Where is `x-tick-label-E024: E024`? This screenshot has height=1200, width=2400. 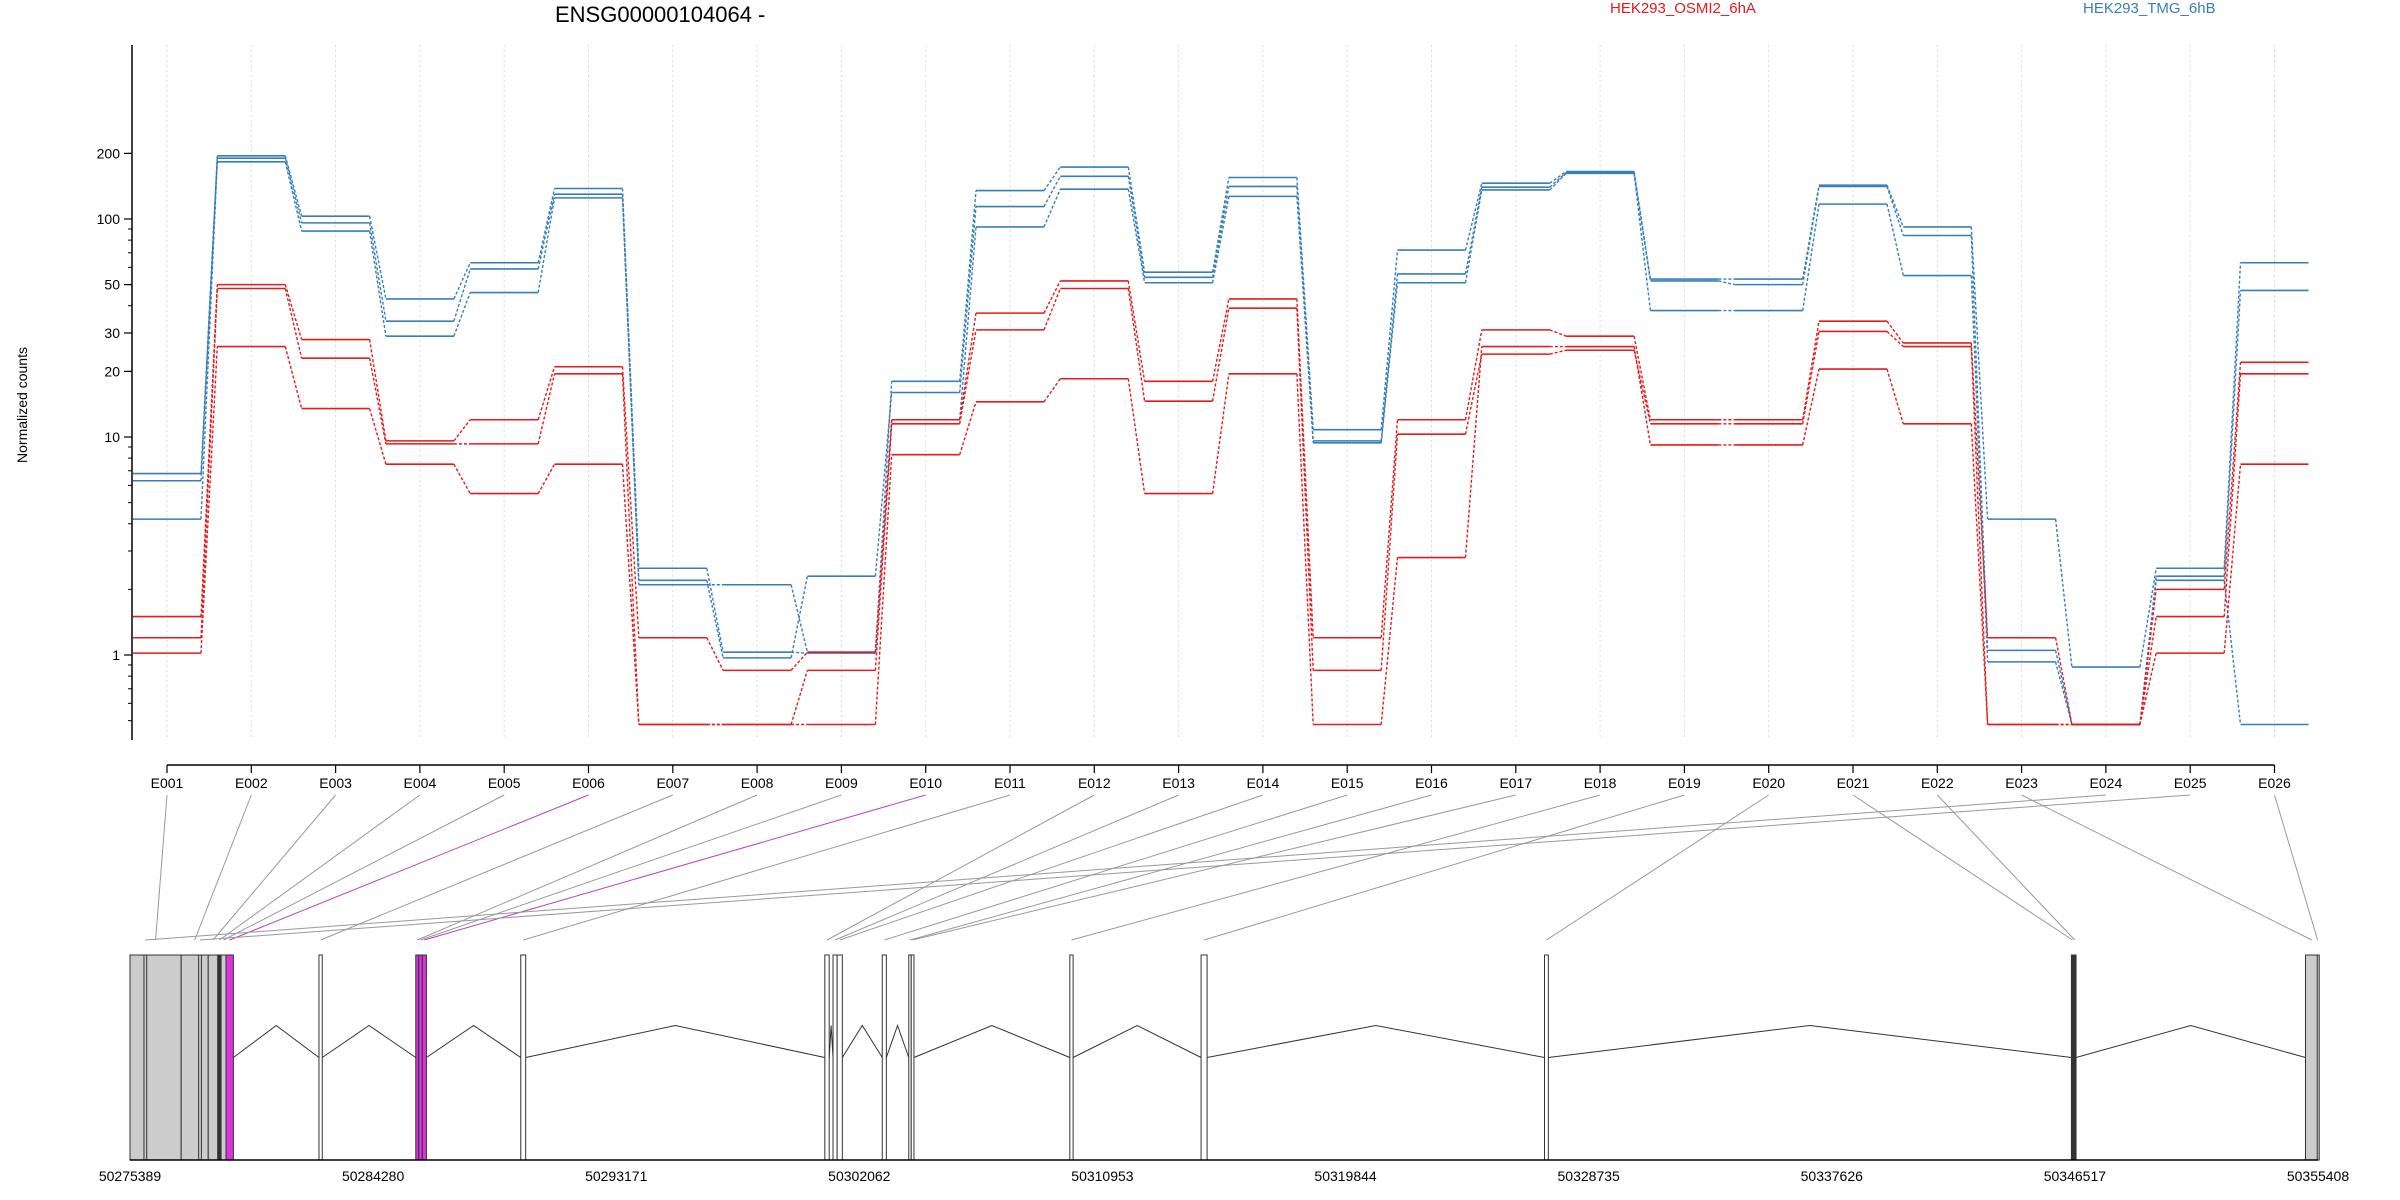
x-tick-label-E024: E024 is located at coordinates (2106, 783).